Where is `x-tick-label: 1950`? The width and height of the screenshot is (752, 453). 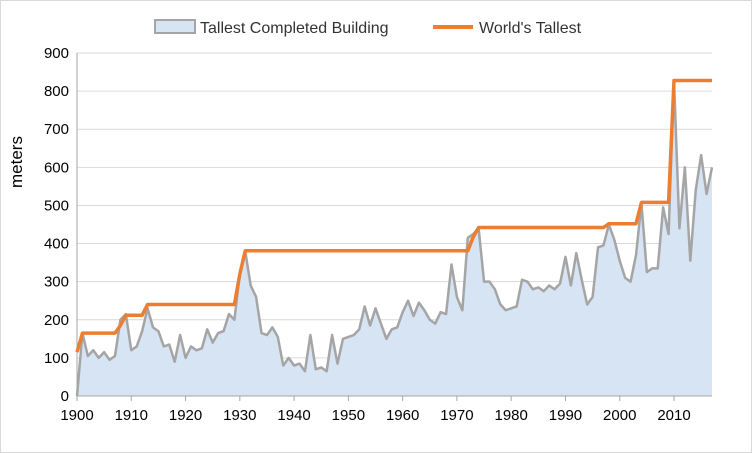
x-tick-label: 1950 is located at coordinates (348, 415).